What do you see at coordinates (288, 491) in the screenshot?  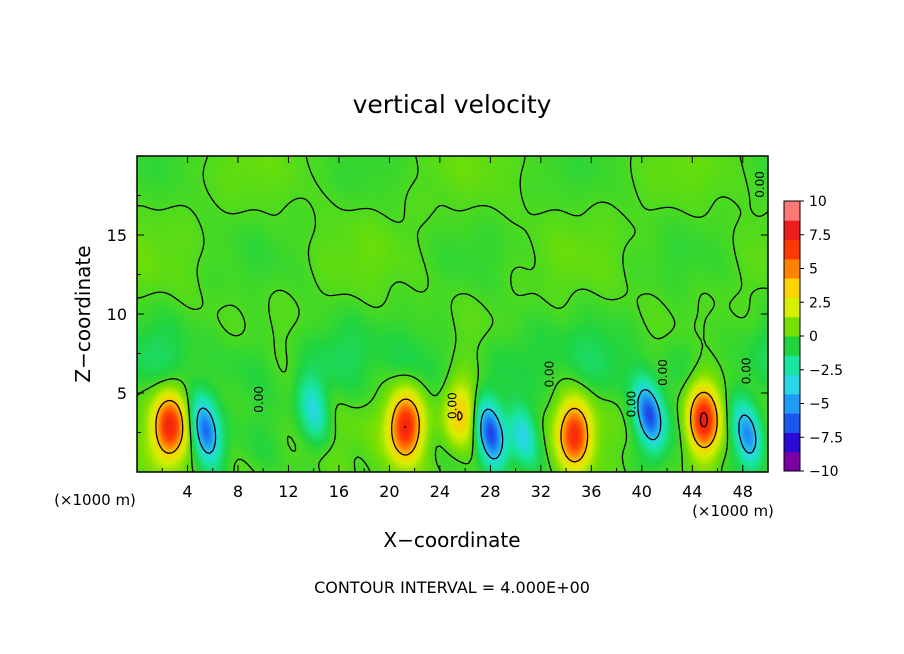 I see `x-tick-label: 12` at bounding box center [288, 491].